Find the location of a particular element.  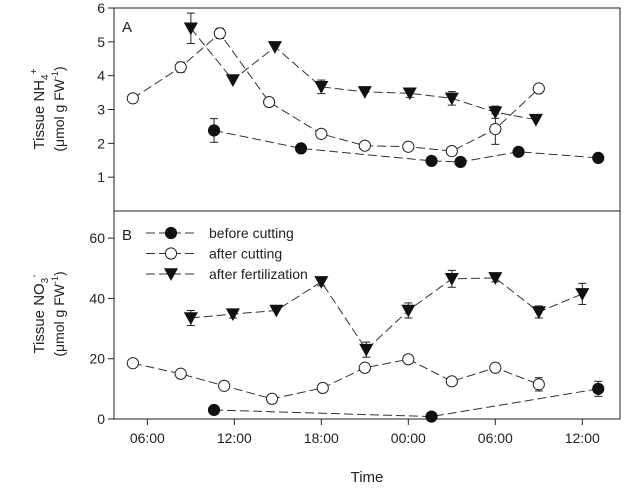

panel-a-y-axis: 1 2 3 4 5 6 is located at coordinates (105, 92).